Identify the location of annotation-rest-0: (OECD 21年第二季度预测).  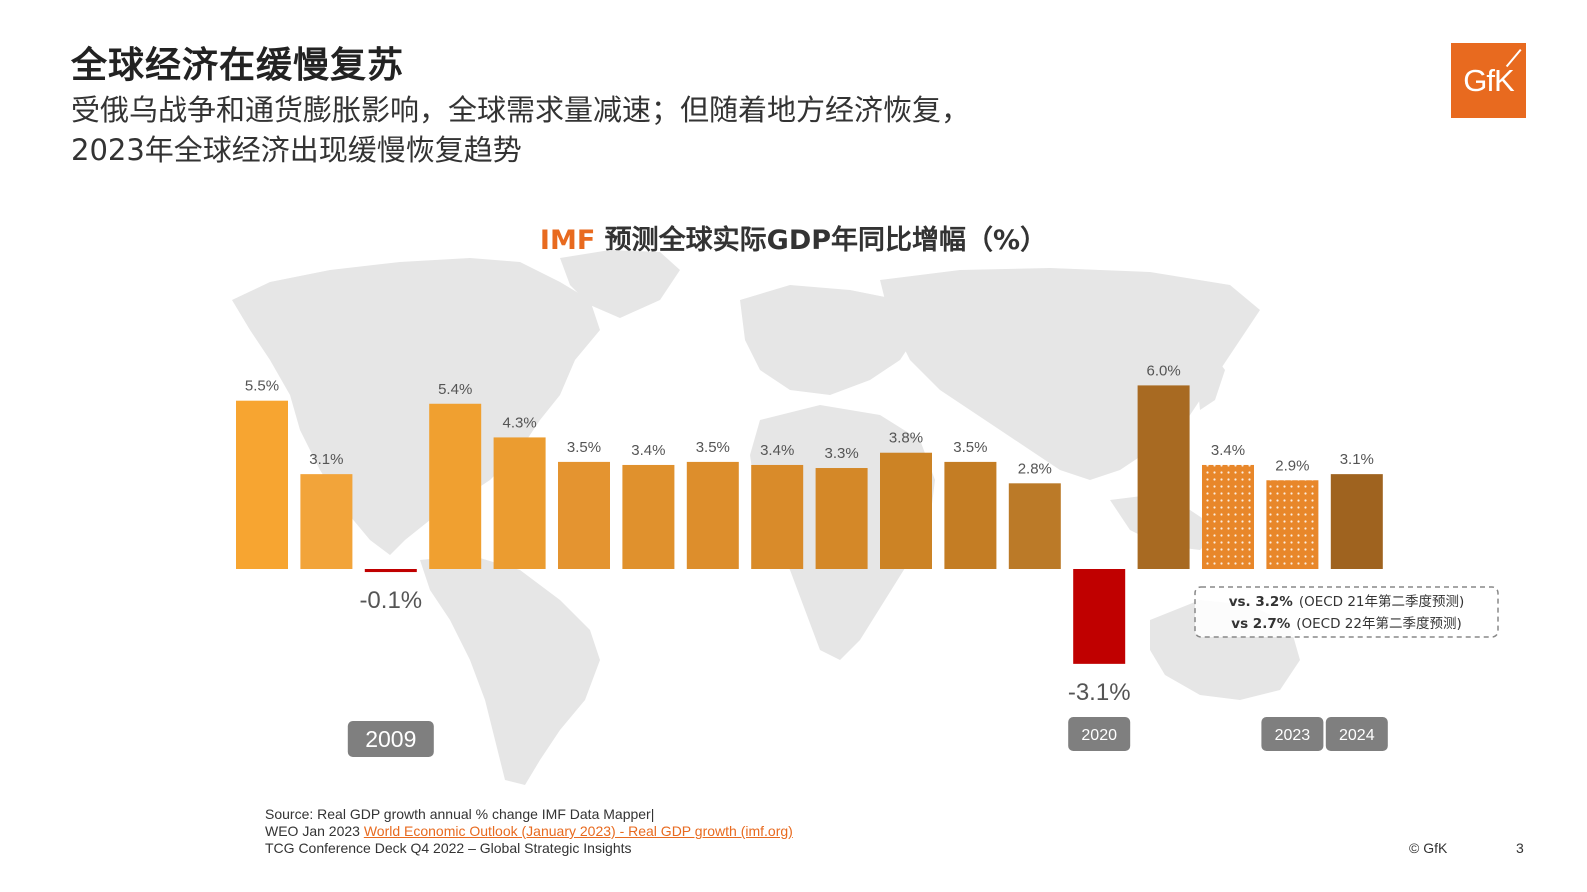
(1381, 601).